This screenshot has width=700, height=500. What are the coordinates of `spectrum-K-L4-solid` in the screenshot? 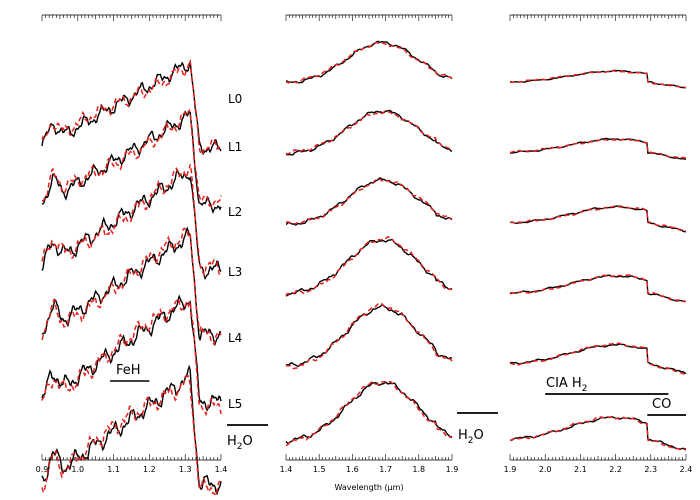 It's located at (598, 359).